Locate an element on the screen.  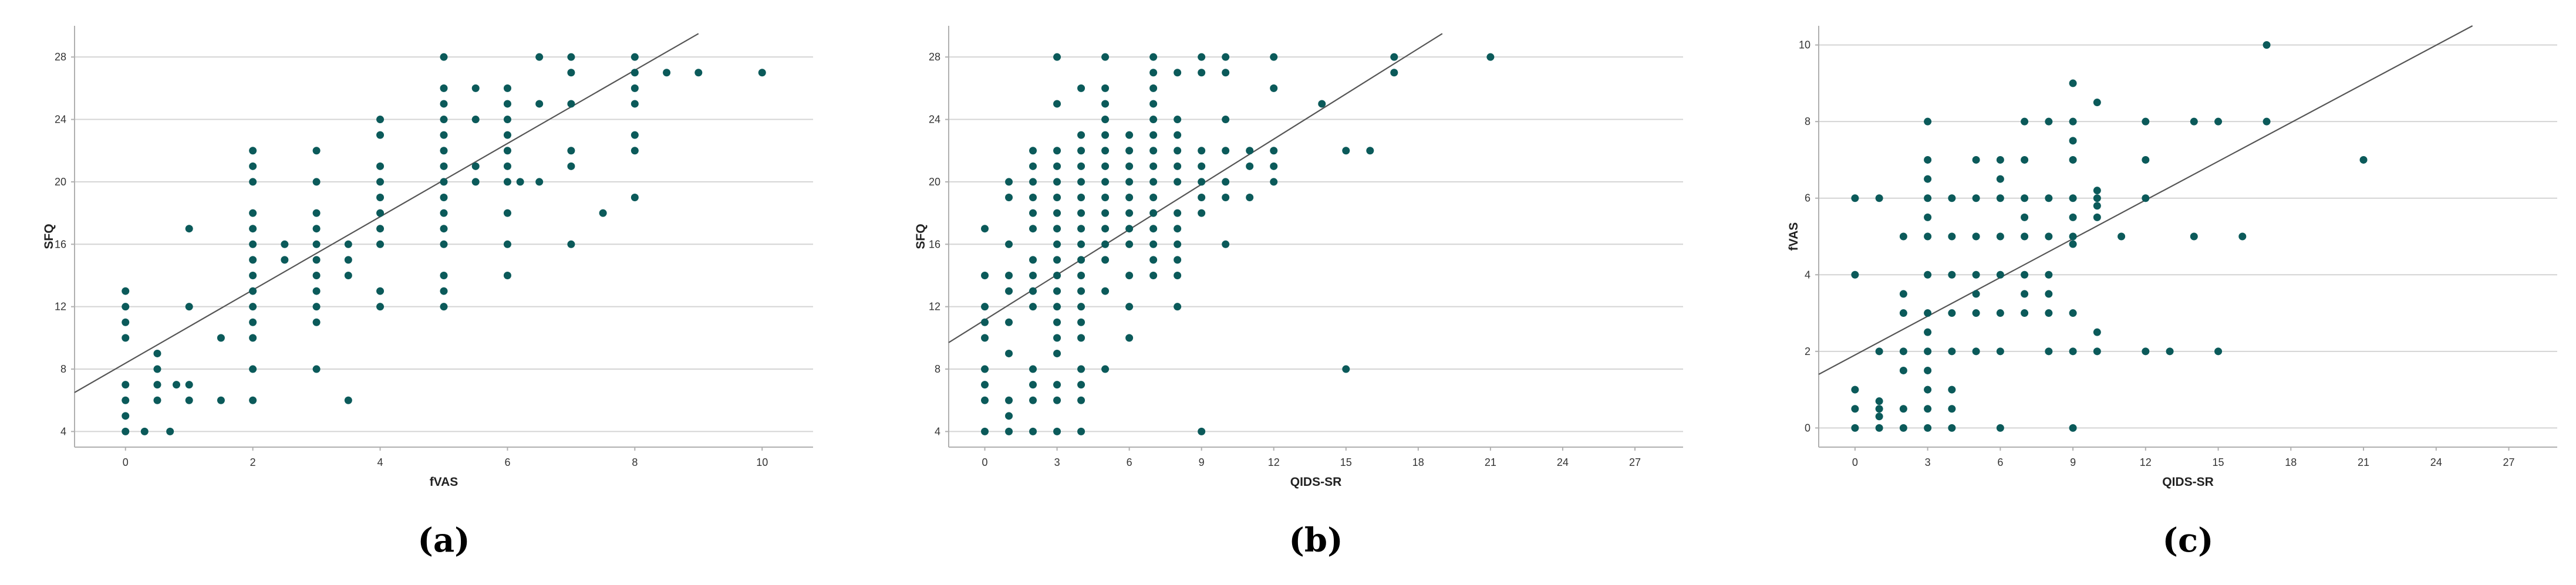
x-axis-title: fVAS is located at coordinates (444, 482).